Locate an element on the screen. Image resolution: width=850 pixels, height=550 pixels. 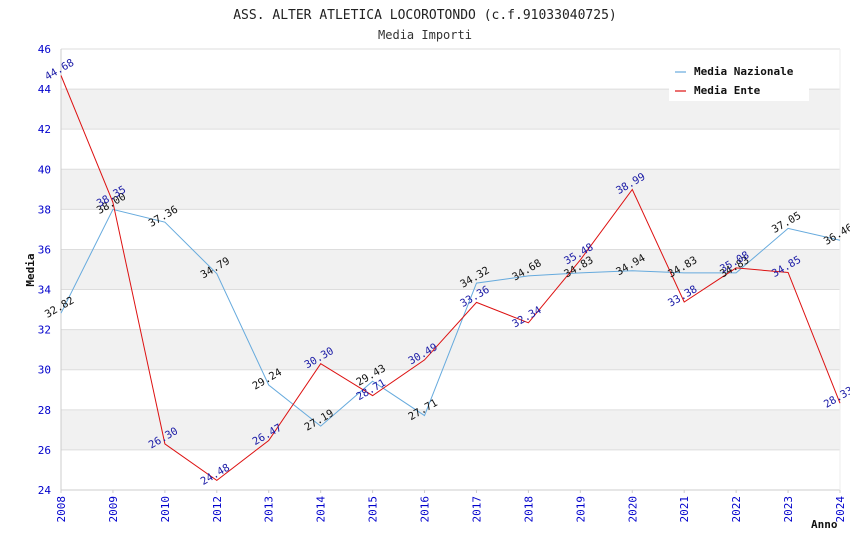
x-tick-label: 2012 is located at coordinates (217, 509).